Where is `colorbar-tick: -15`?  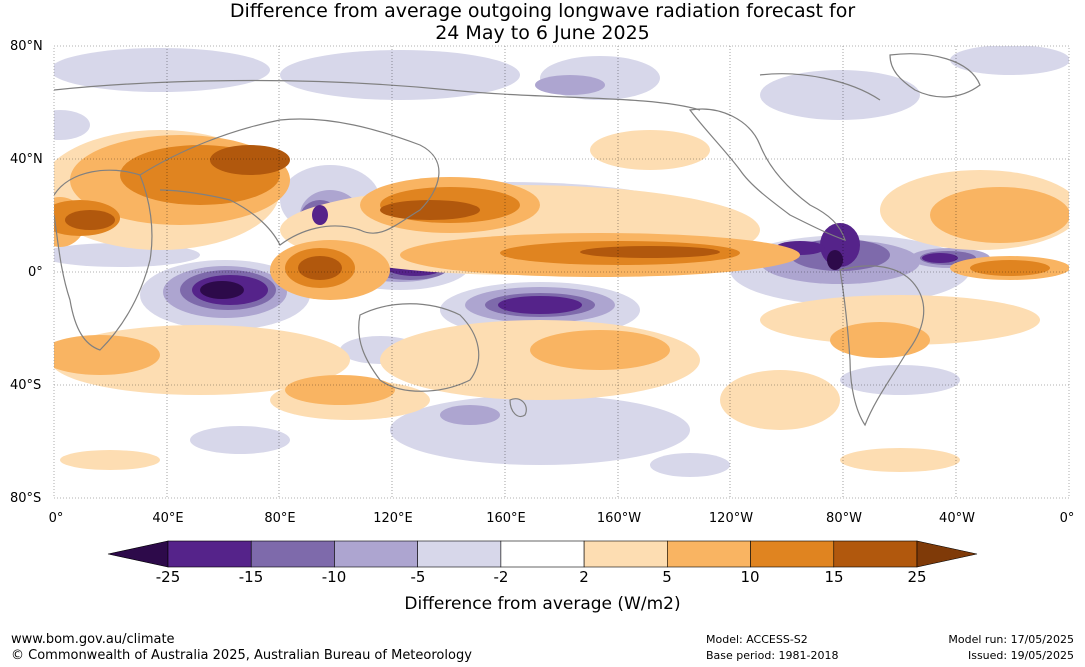 colorbar-tick: -15 is located at coordinates (251, 577).